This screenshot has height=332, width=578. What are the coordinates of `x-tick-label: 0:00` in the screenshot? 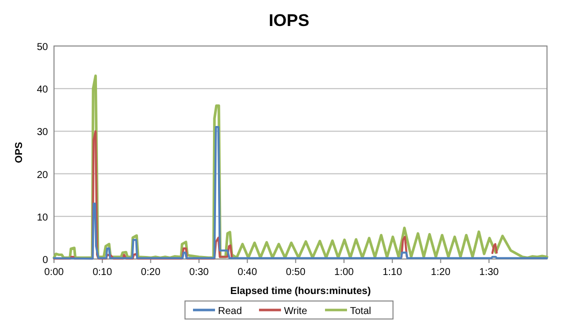 It's located at (54, 272).